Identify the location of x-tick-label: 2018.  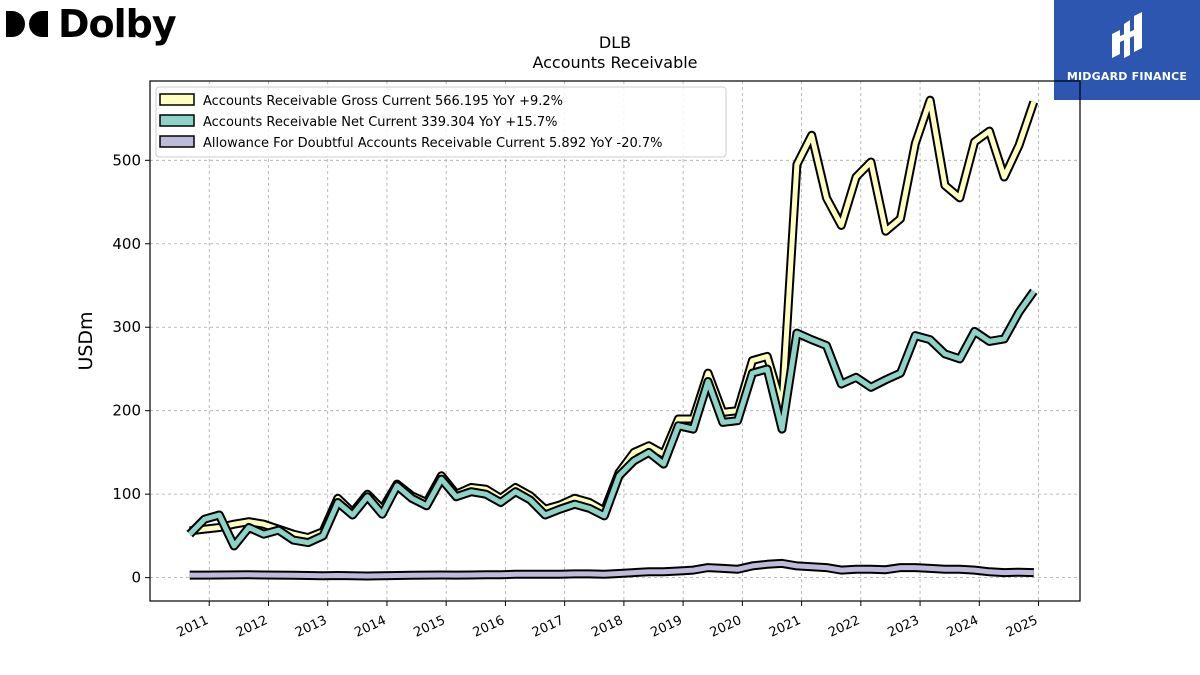
(607, 627).